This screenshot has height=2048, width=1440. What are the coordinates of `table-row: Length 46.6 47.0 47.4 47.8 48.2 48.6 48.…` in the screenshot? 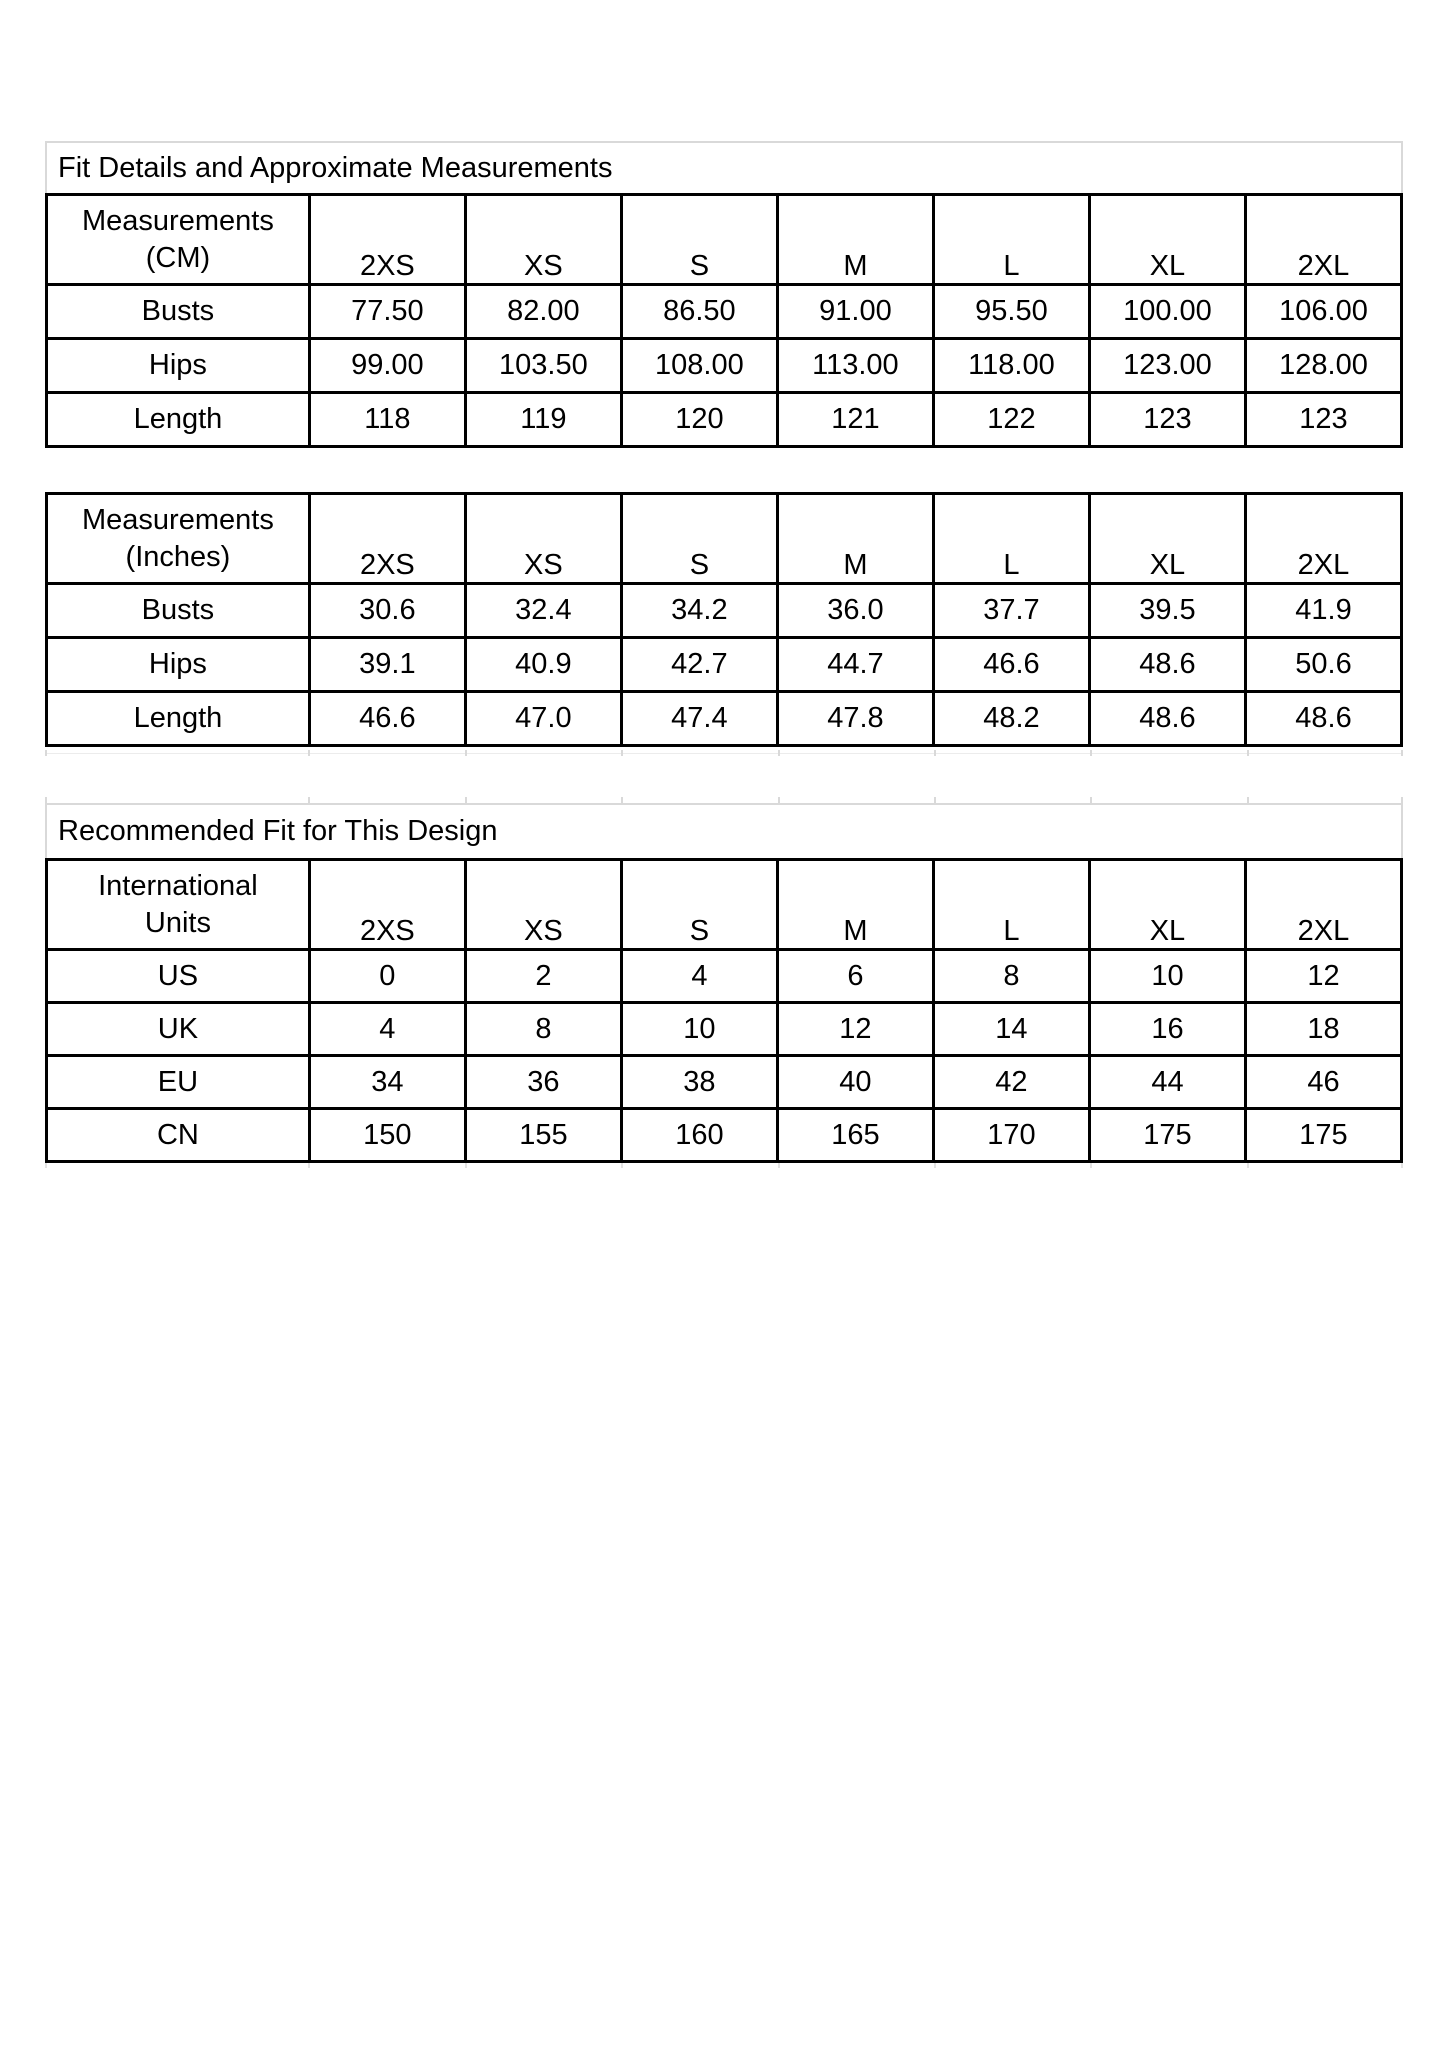 It's located at (724, 718).